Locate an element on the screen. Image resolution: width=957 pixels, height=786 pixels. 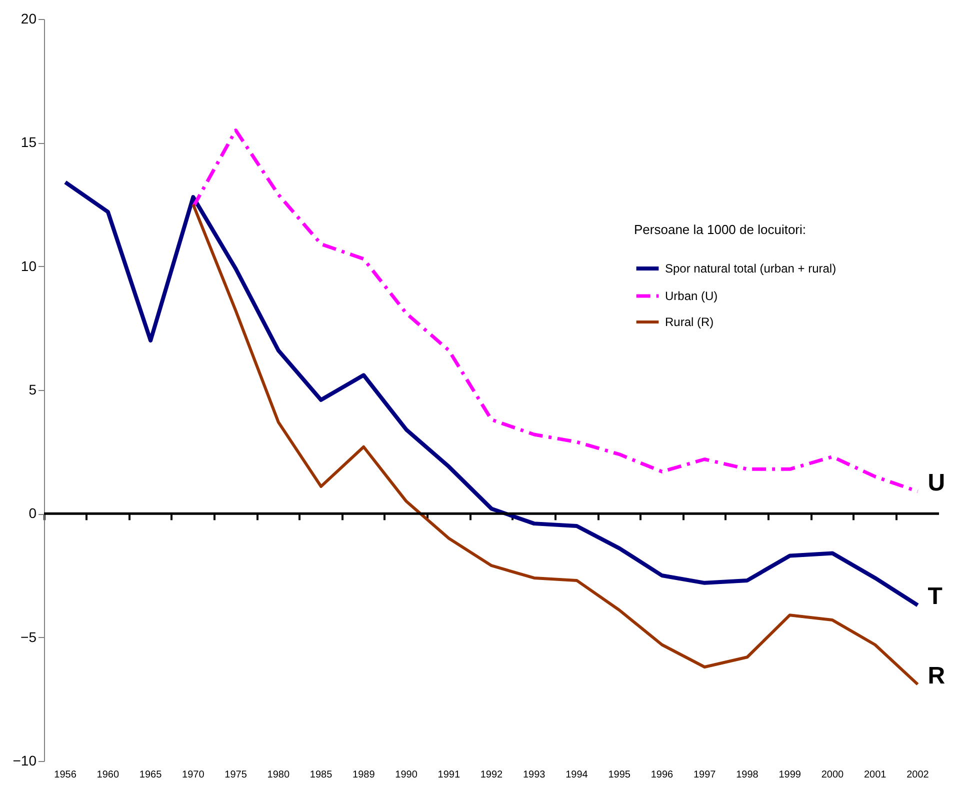
y-tick-label: 15 is located at coordinates (28, 142).